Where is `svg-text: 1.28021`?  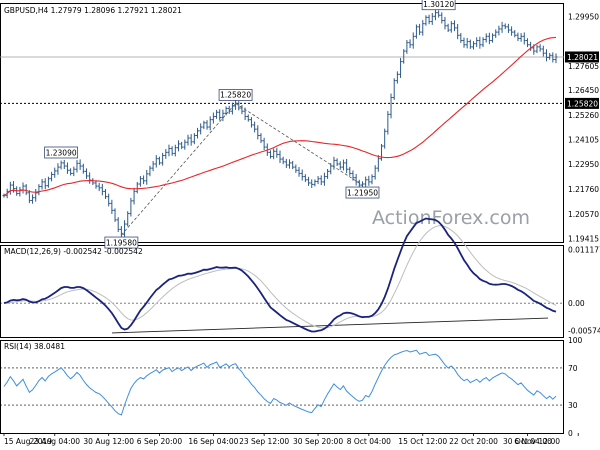
svg-text: 1.28021 is located at coordinates (582, 57).